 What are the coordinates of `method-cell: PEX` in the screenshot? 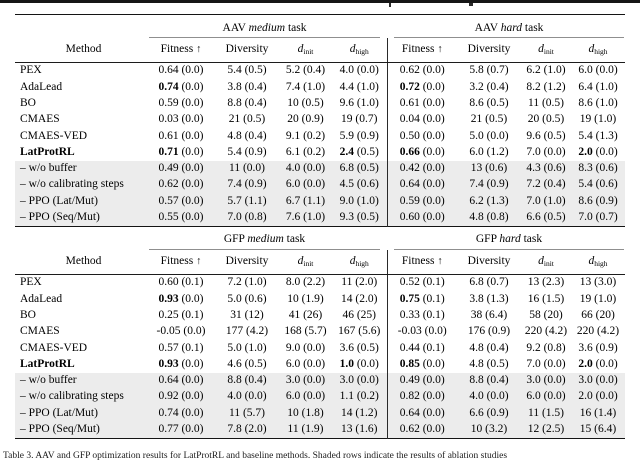 It's located at (31, 282).